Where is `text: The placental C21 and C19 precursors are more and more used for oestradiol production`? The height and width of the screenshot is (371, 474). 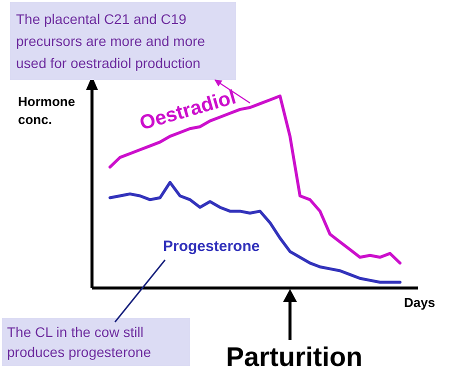 text: The placental C21 and C19 precursors are more and more used for oestradiol production is located at coordinates (111, 41).